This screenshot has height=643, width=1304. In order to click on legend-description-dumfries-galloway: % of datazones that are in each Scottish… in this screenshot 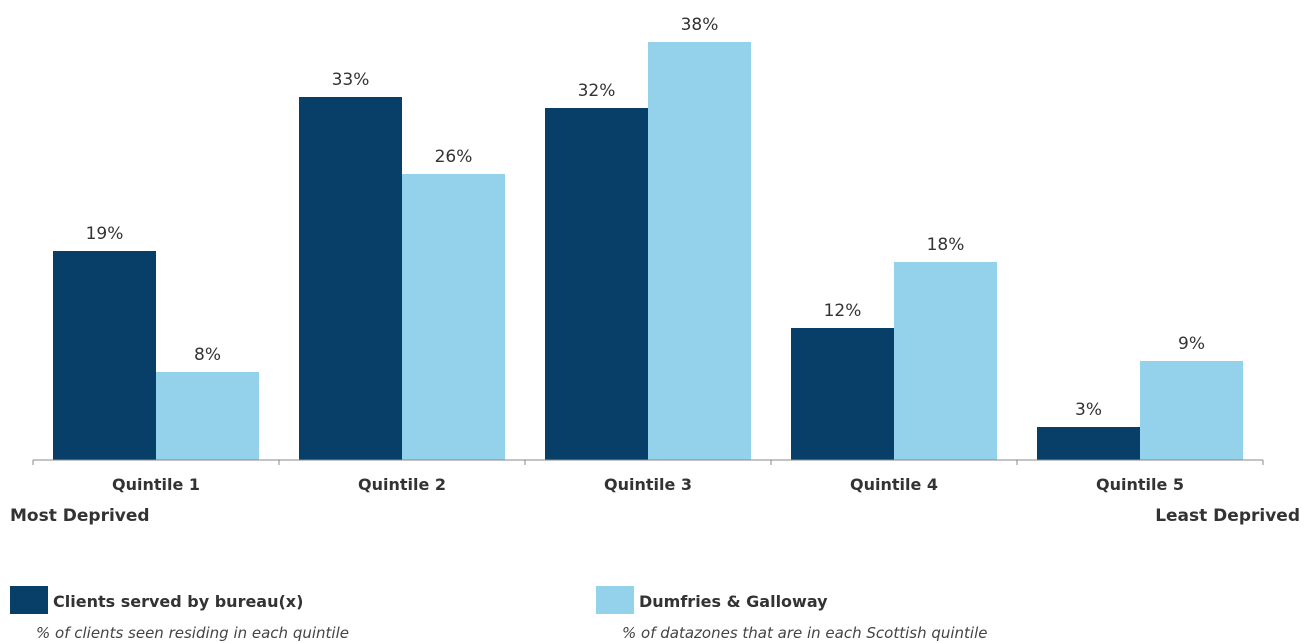, I will do `click(805, 633)`.